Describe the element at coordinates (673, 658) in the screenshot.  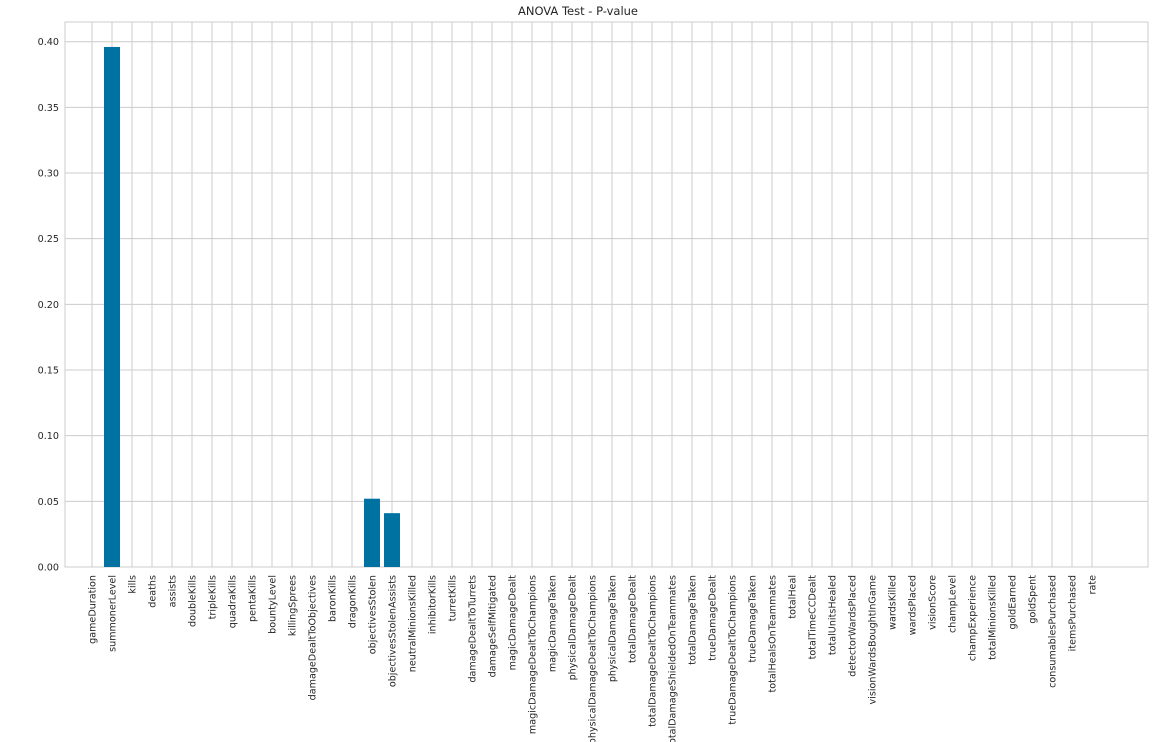
I see `x-tick-label: totalDamageShieldedOnTeammates` at that location.